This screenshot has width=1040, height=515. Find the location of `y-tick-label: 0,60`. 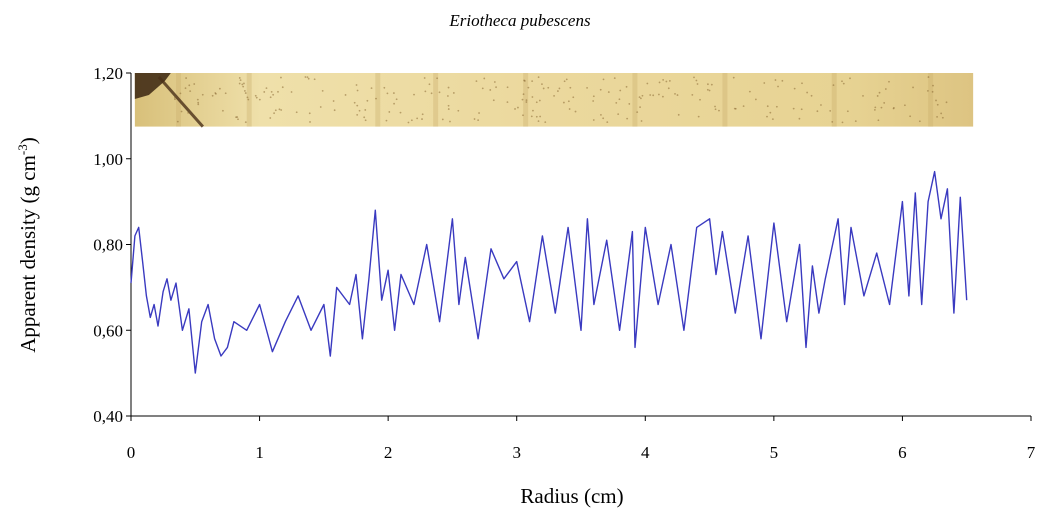

y-tick-label: 0,60 is located at coordinates (108, 330).